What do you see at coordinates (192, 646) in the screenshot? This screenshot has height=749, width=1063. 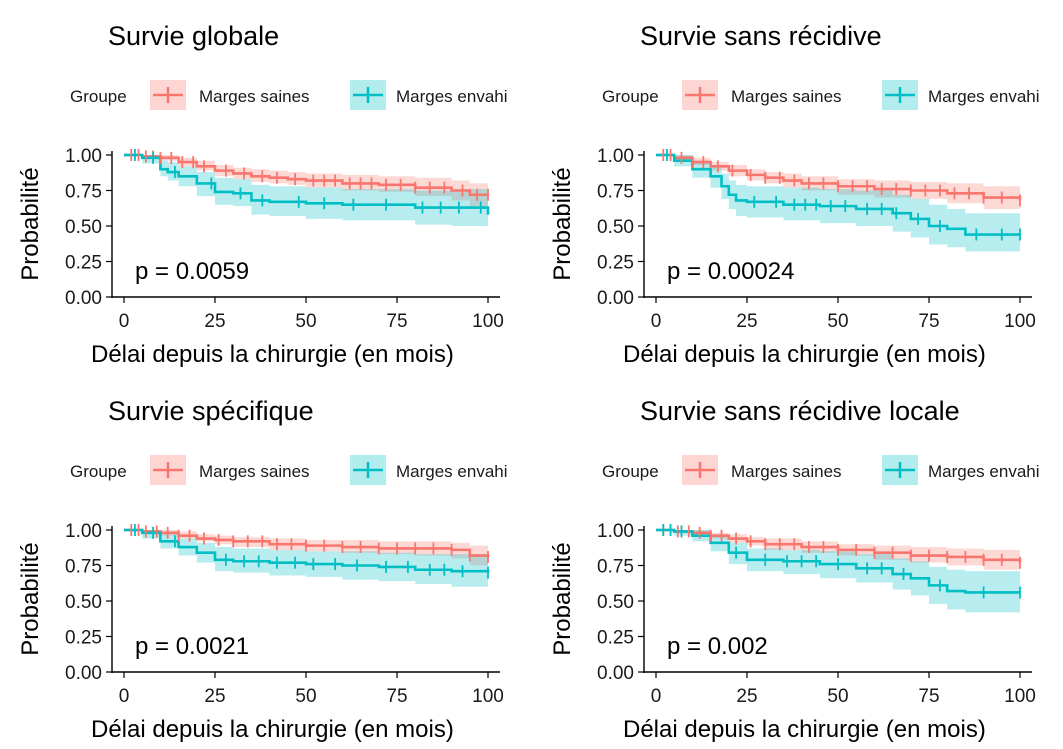 I see `p-value-annotation: p = 0.0021` at bounding box center [192, 646].